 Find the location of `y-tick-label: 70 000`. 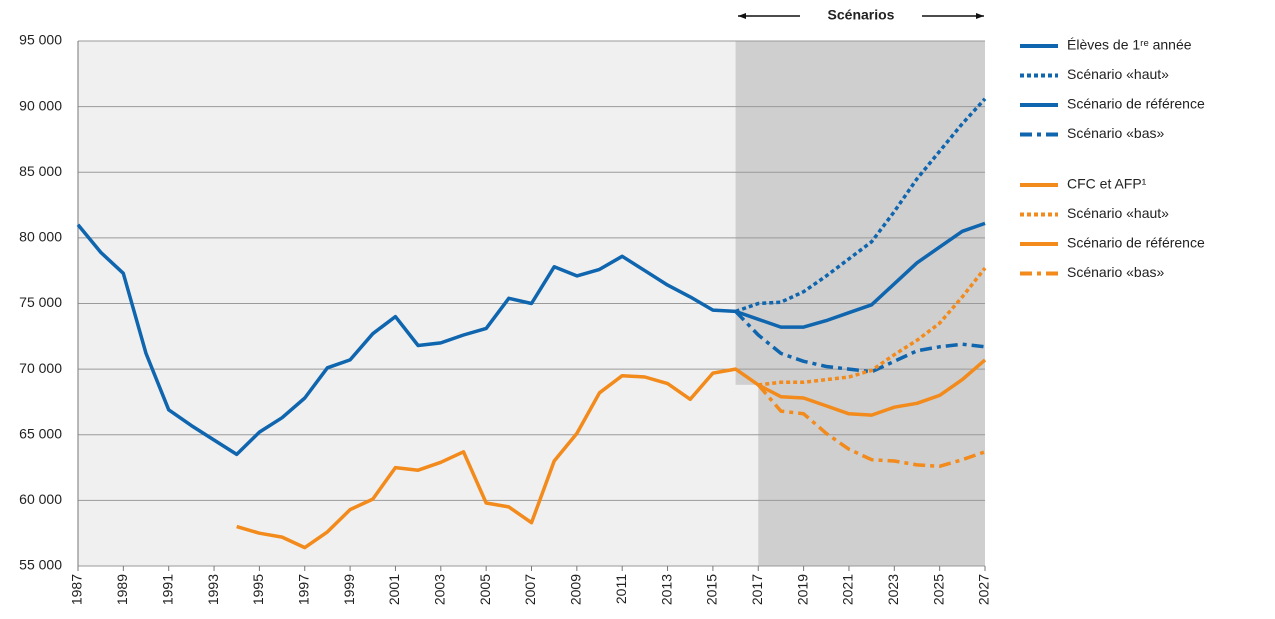

y-tick-label: 70 000 is located at coordinates (40, 368).